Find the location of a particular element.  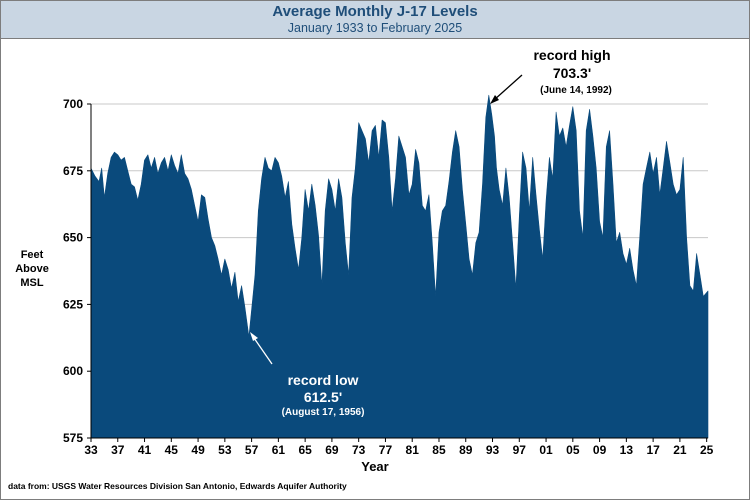

x-tick-label-25: 25 is located at coordinates (707, 450).